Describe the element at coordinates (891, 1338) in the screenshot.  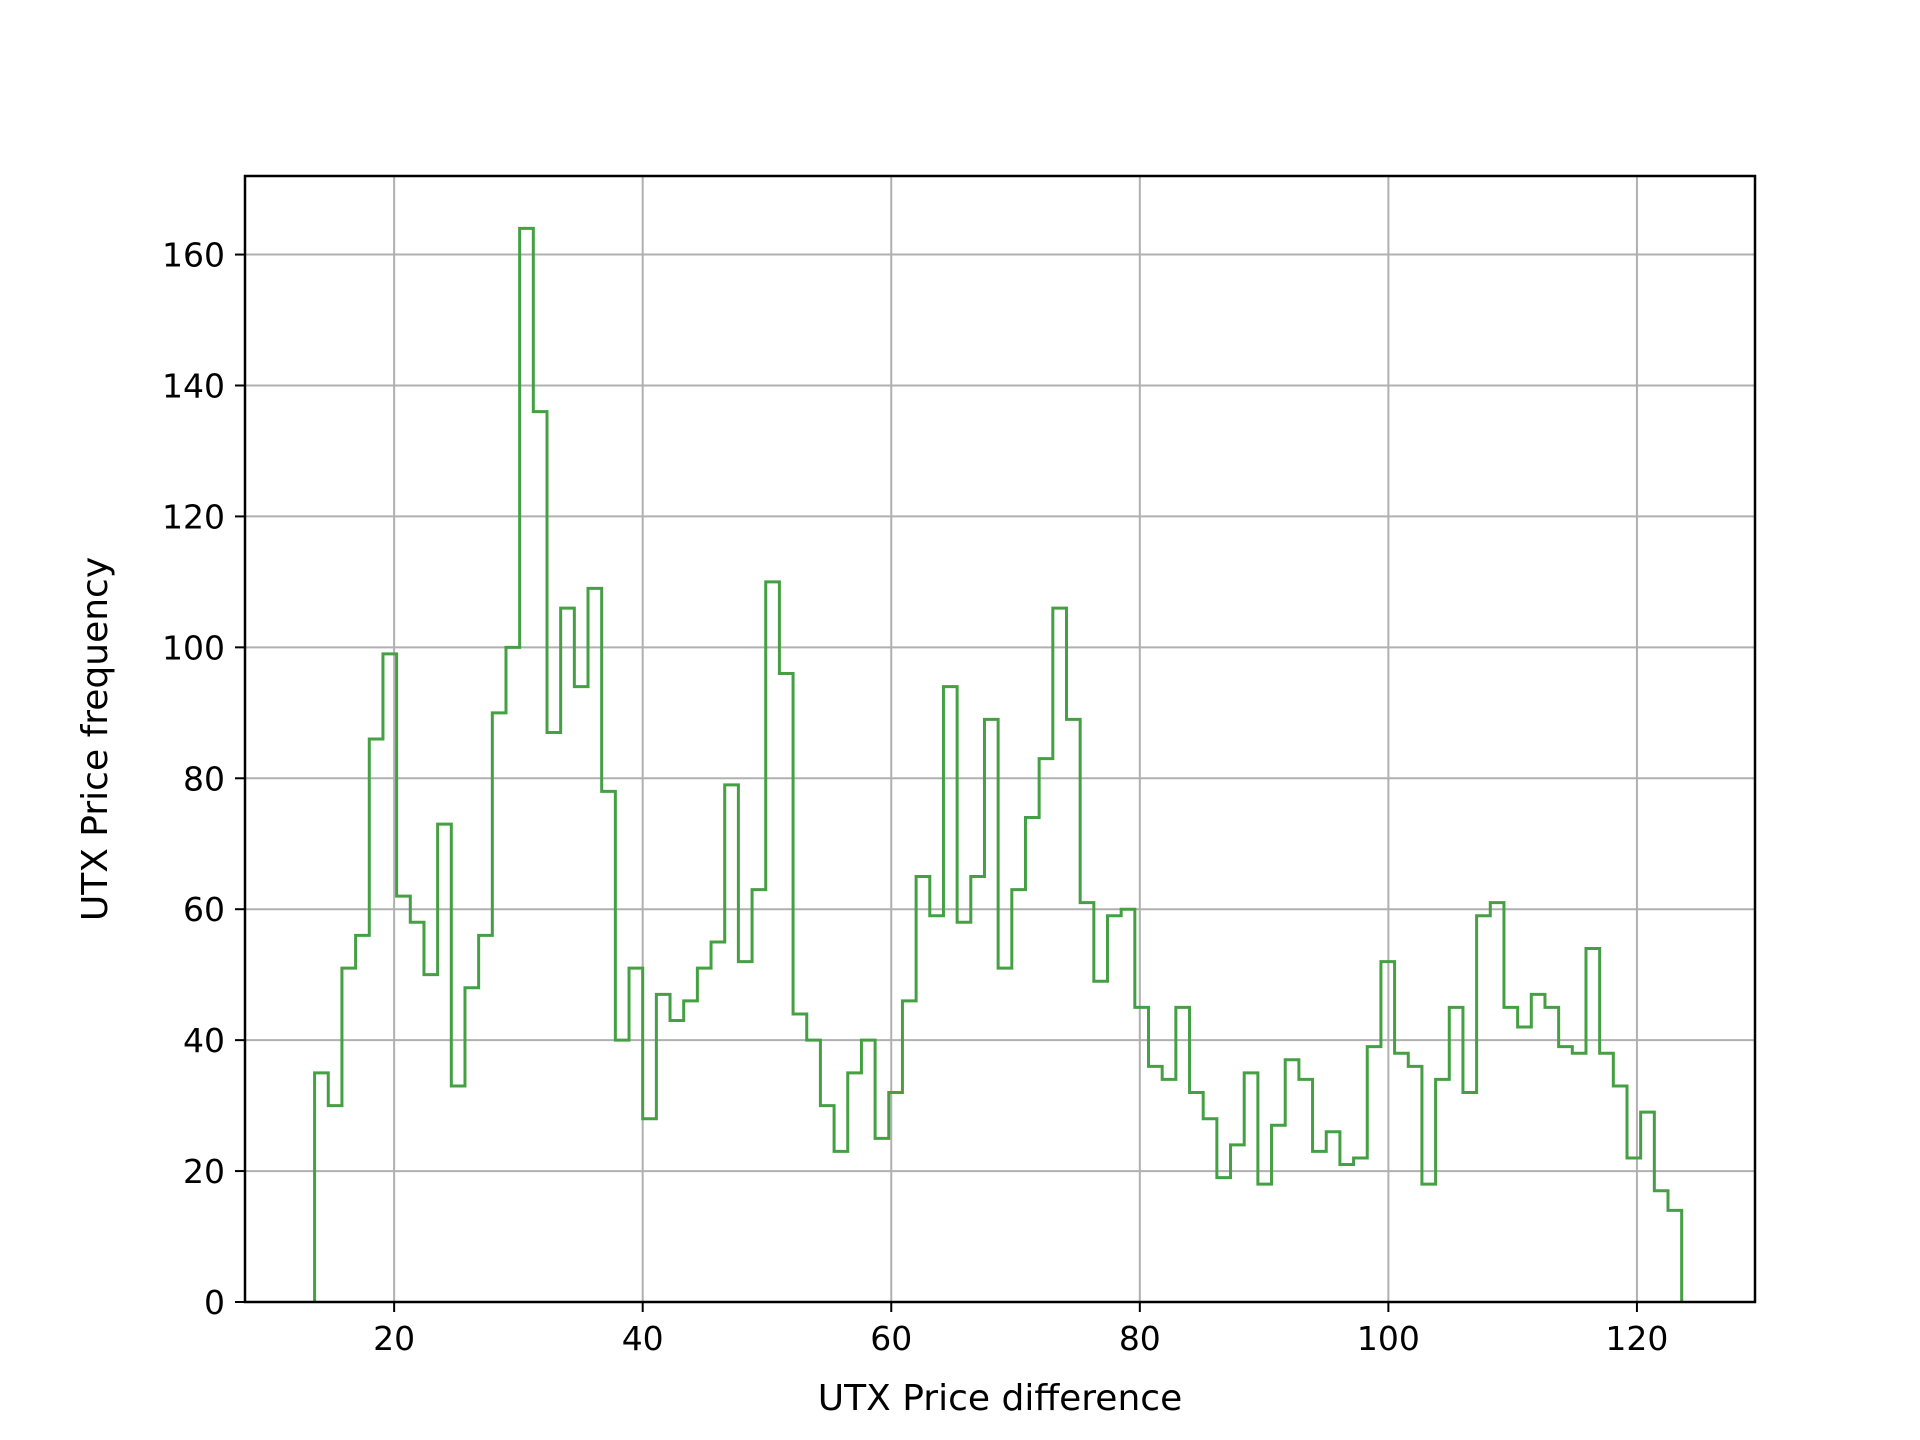
I see `x-tick-label: 60` at that location.